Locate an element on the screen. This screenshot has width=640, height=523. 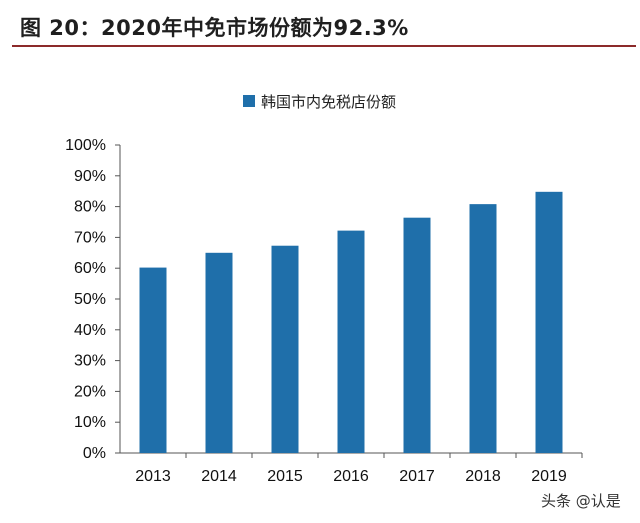
chart-legend: 韩国市内免税店份额 is located at coordinates (320, 101).